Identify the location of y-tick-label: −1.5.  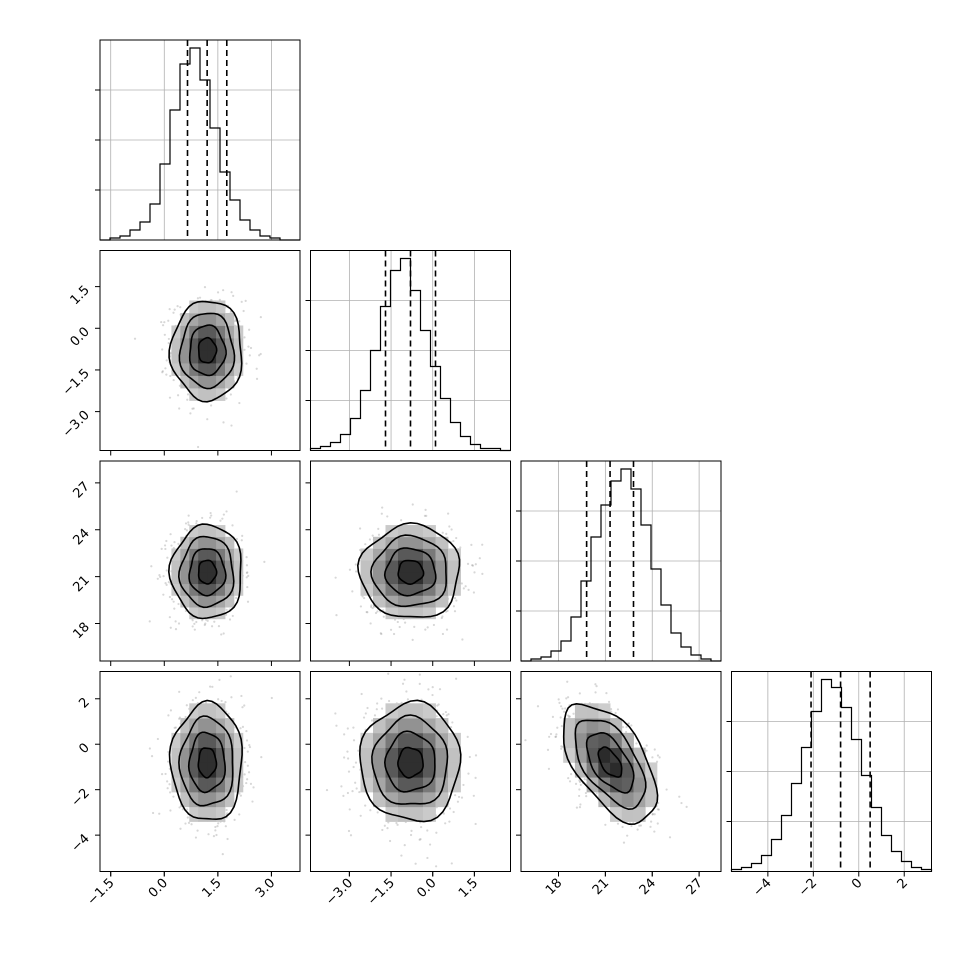
(76, 382).